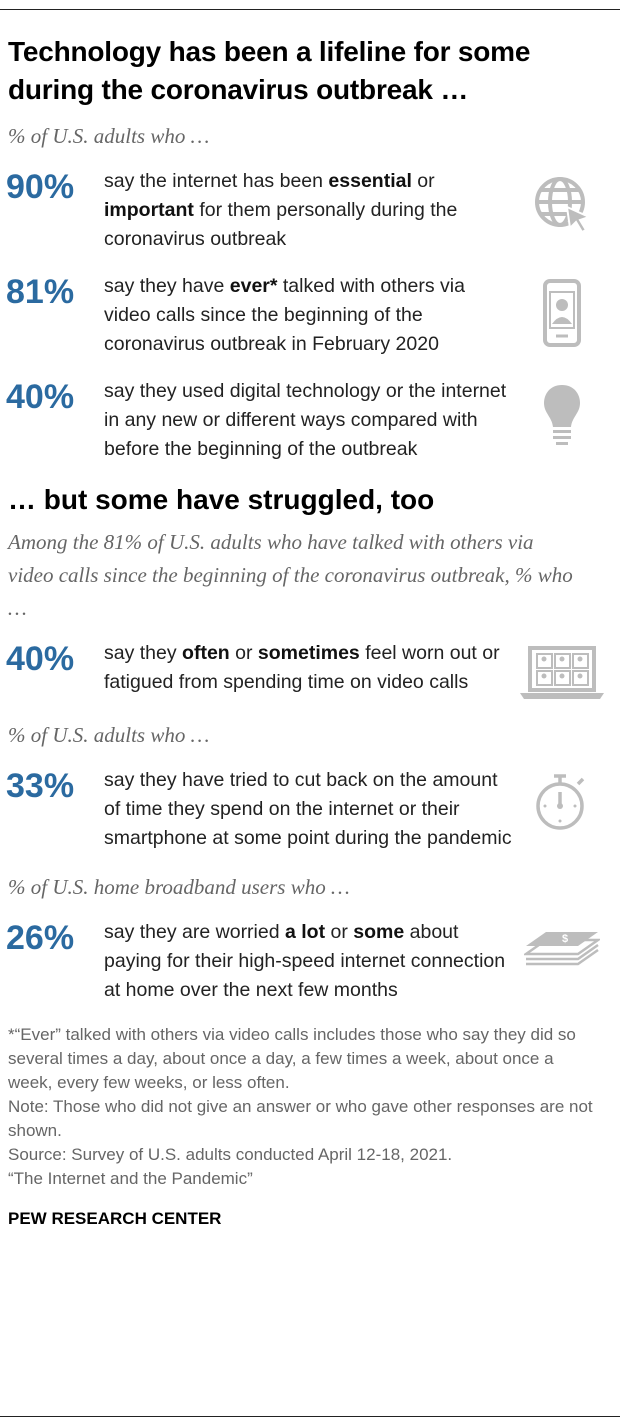 The image size is (620, 1428). Describe the element at coordinates (40, 938) in the screenshot. I see `stat: 26%` at that location.